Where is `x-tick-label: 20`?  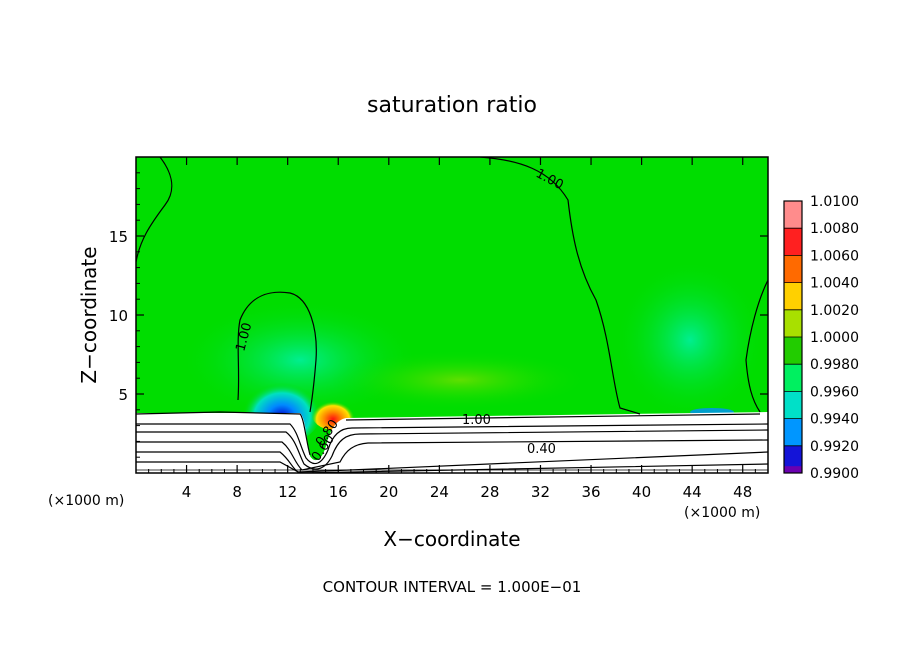
x-tick-label: 20 is located at coordinates (388, 492).